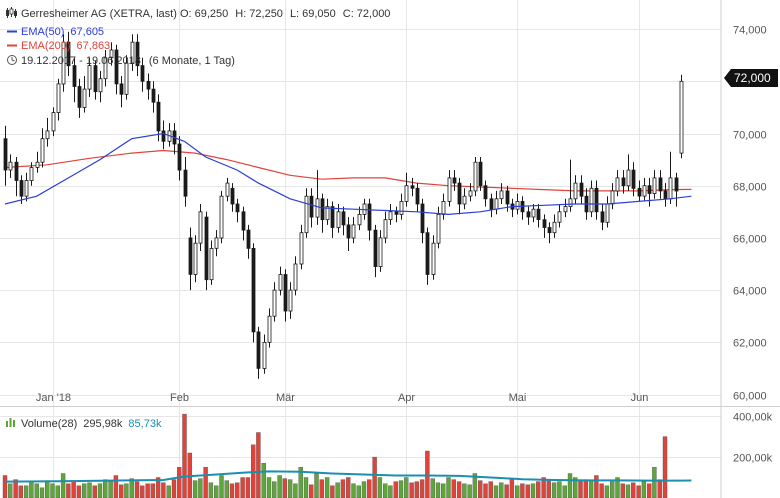 Image resolution: width=780 pixels, height=498 pixels. I want to click on time-tick-label: Mär, so click(285, 398).